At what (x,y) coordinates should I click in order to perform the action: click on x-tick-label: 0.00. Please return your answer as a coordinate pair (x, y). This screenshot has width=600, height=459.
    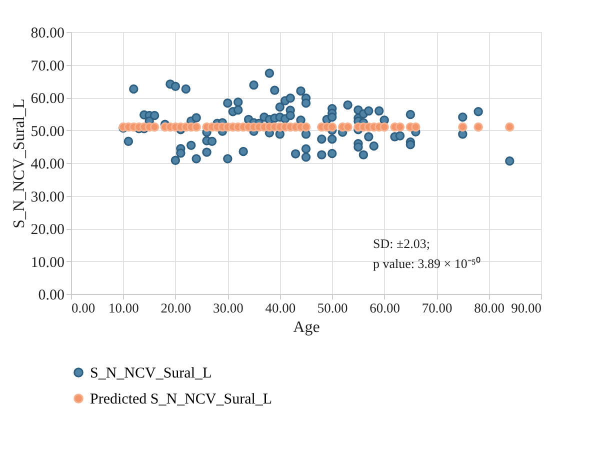
    Looking at the image, I should click on (84, 308).